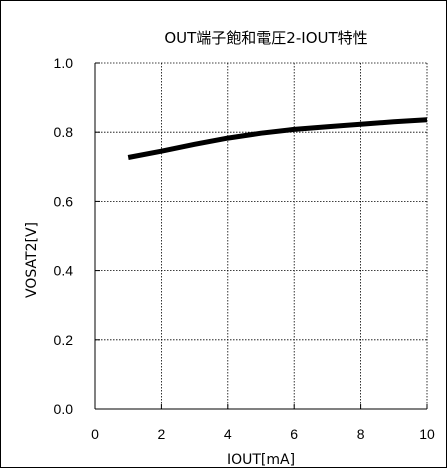 The width and height of the screenshot is (447, 468). I want to click on y-tick-label: 0.6, so click(64, 201).